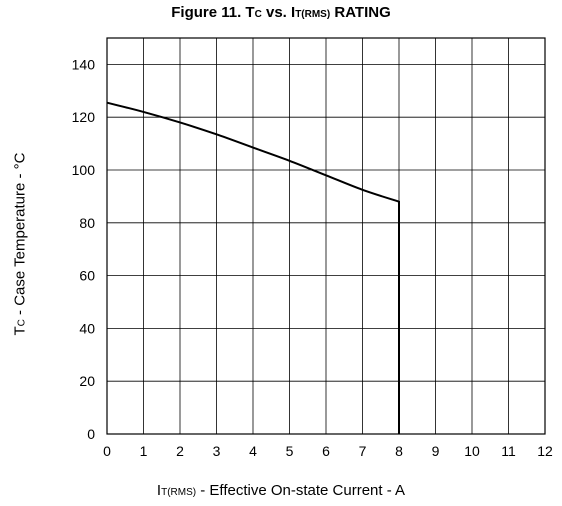 Image resolution: width=562 pixels, height=506 pixels. Describe the element at coordinates (508, 451) in the screenshot. I see `x-tick-label: 11` at that location.